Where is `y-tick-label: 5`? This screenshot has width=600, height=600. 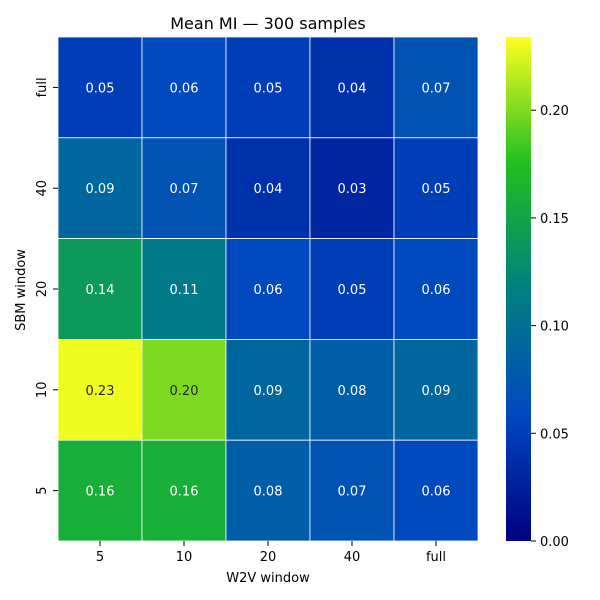
y-tick-label: 5 is located at coordinates (42, 490).